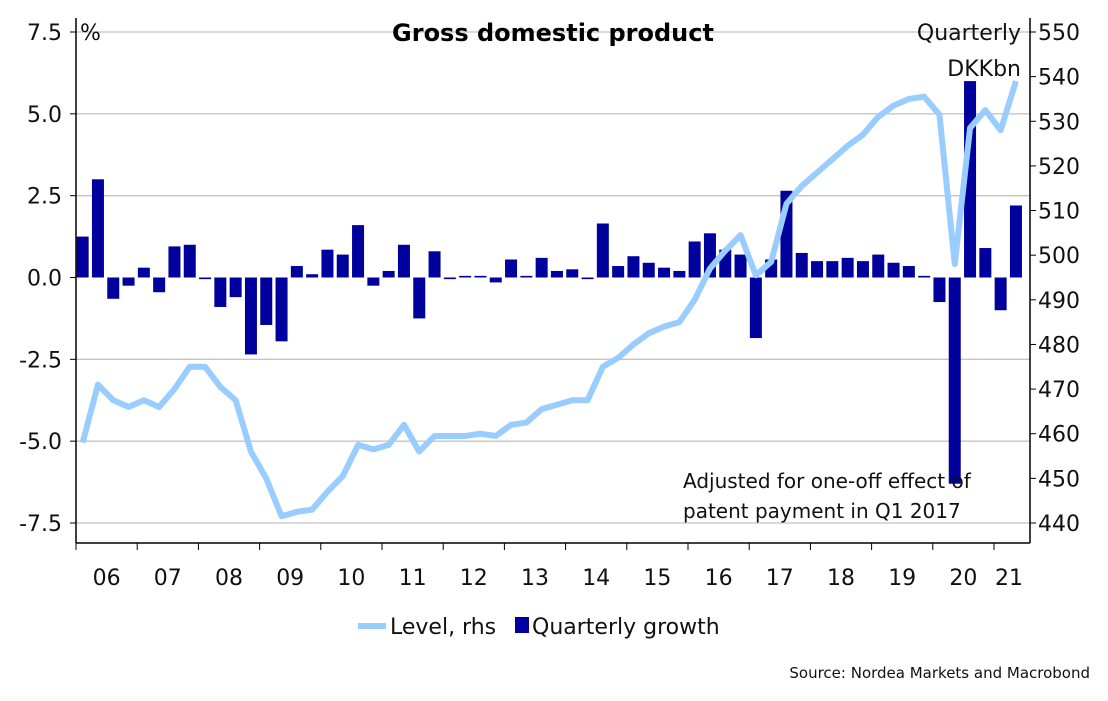  I want to click on legend-bar-label: Quarterly growth, so click(626, 627).